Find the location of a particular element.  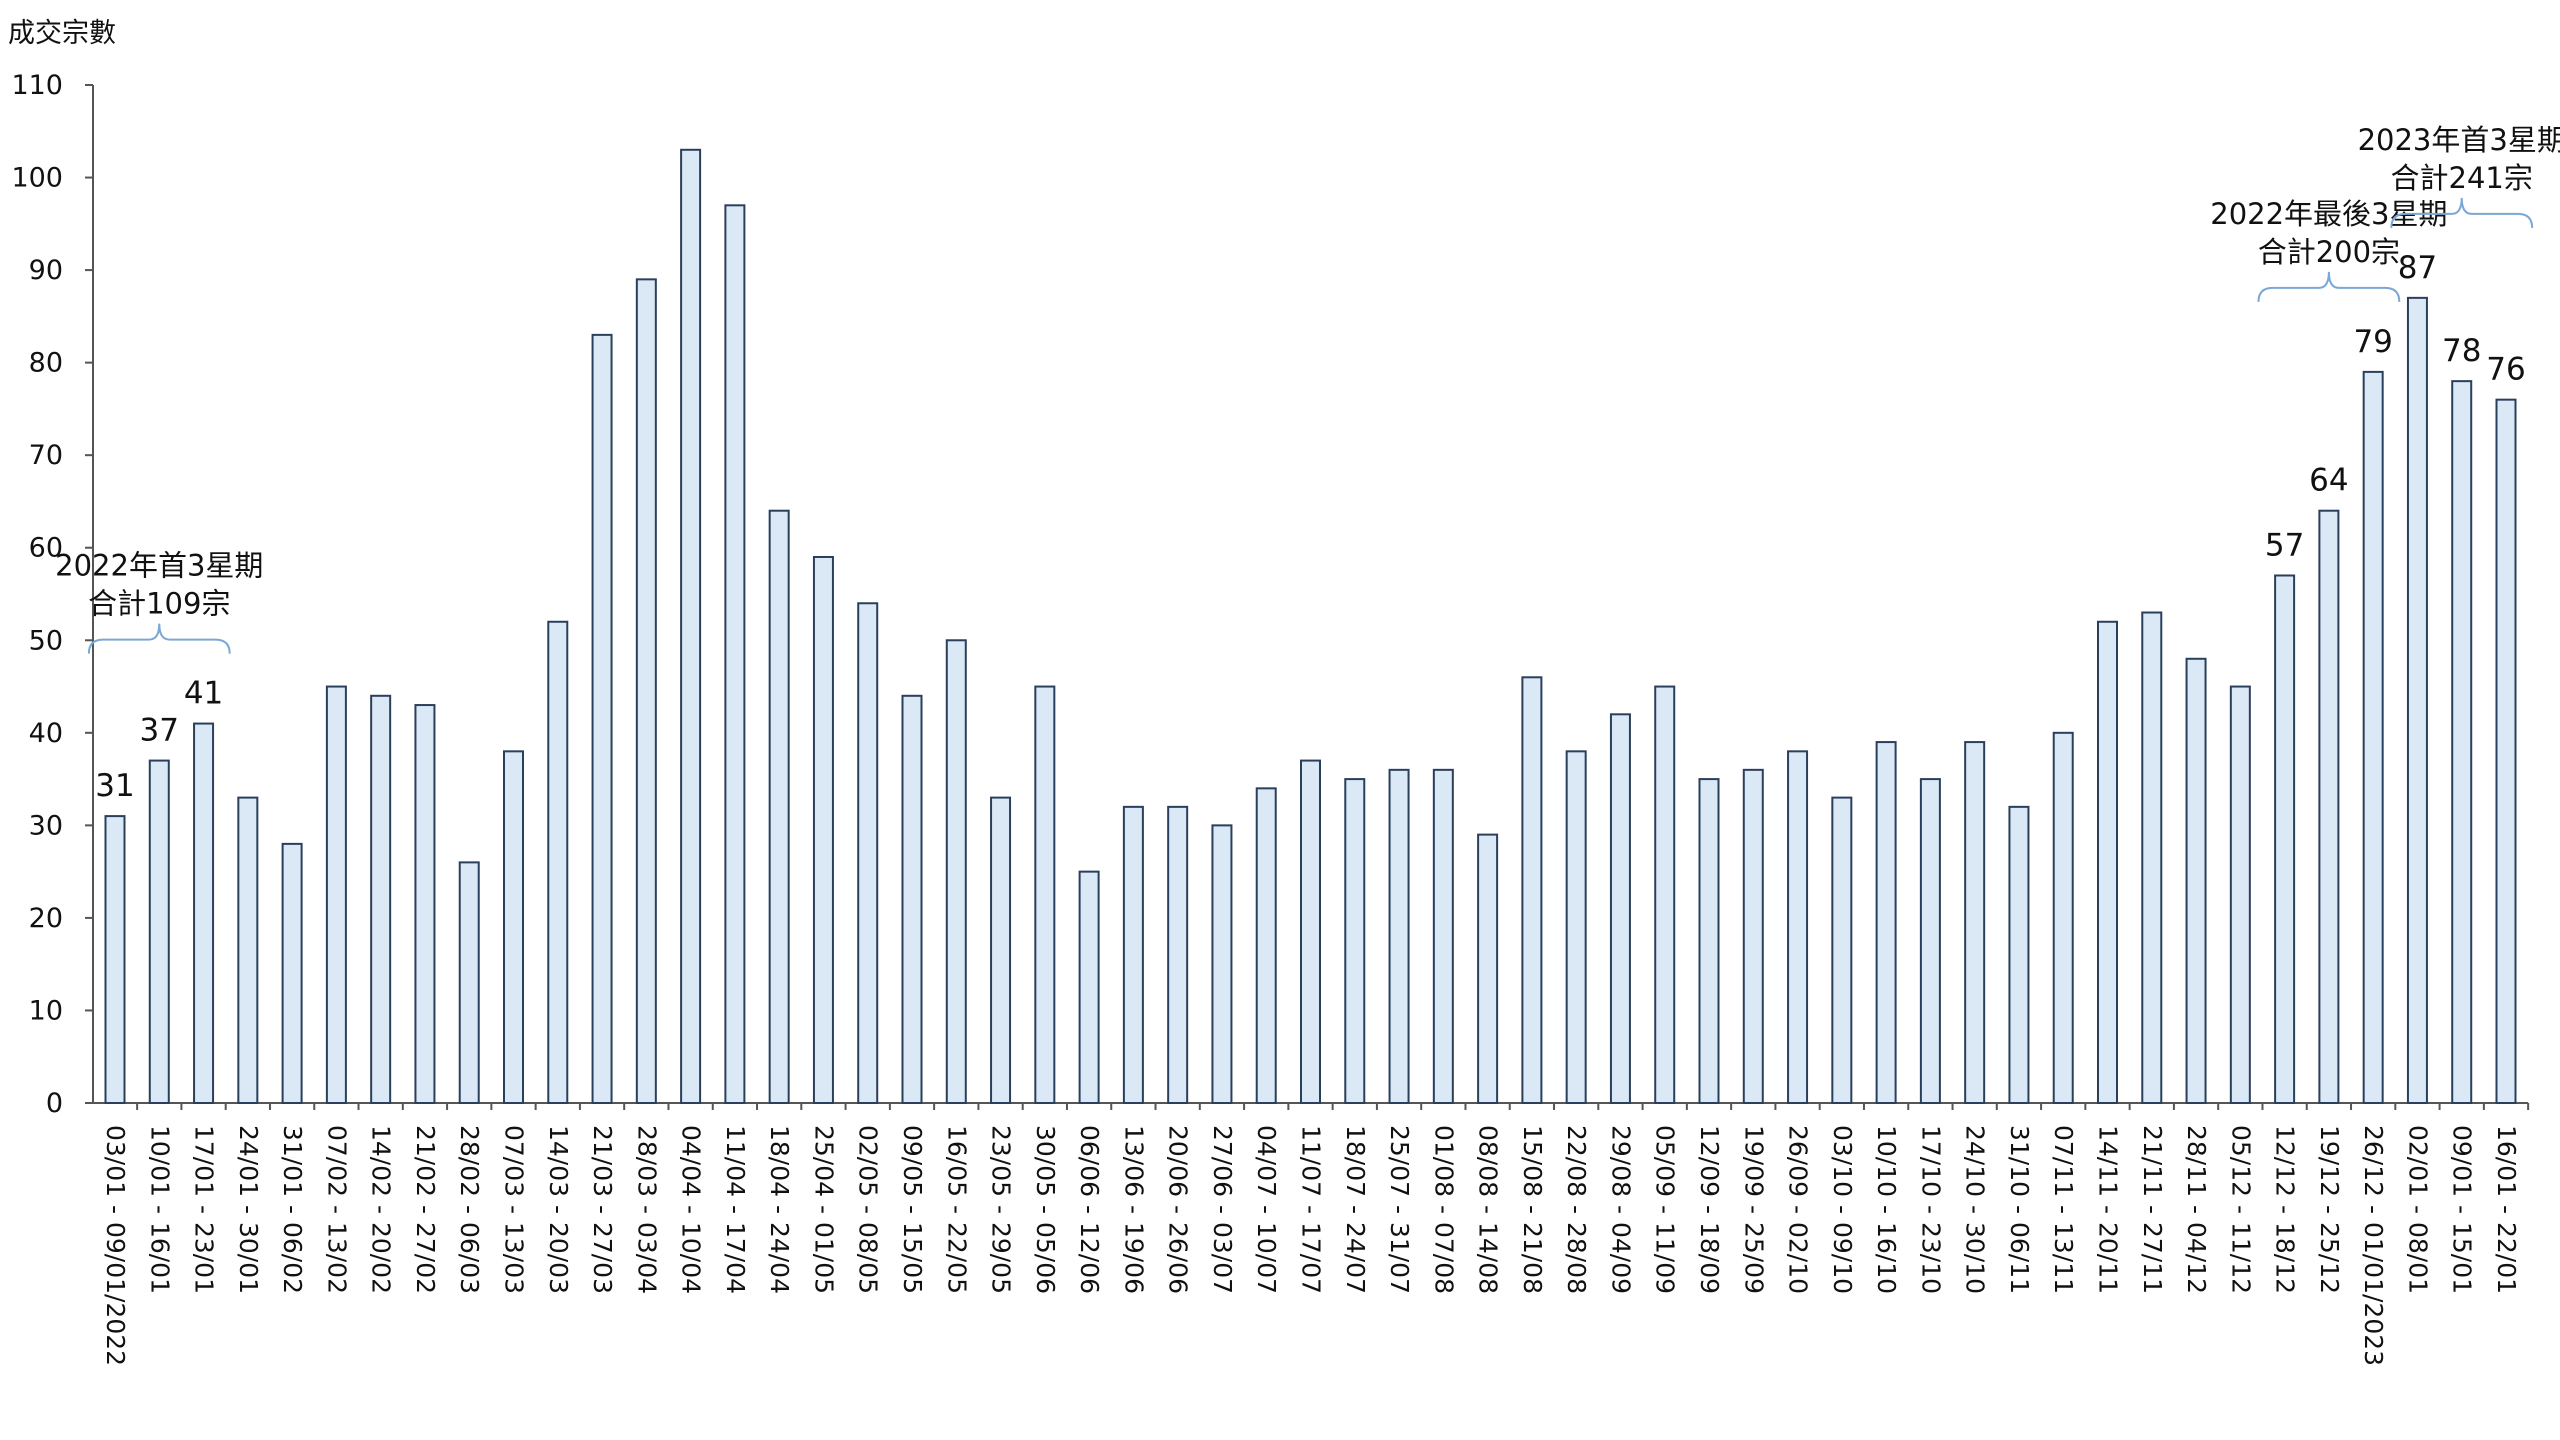

x-tick-label: 09/05 - 15/05 is located at coordinates (912, 1209).